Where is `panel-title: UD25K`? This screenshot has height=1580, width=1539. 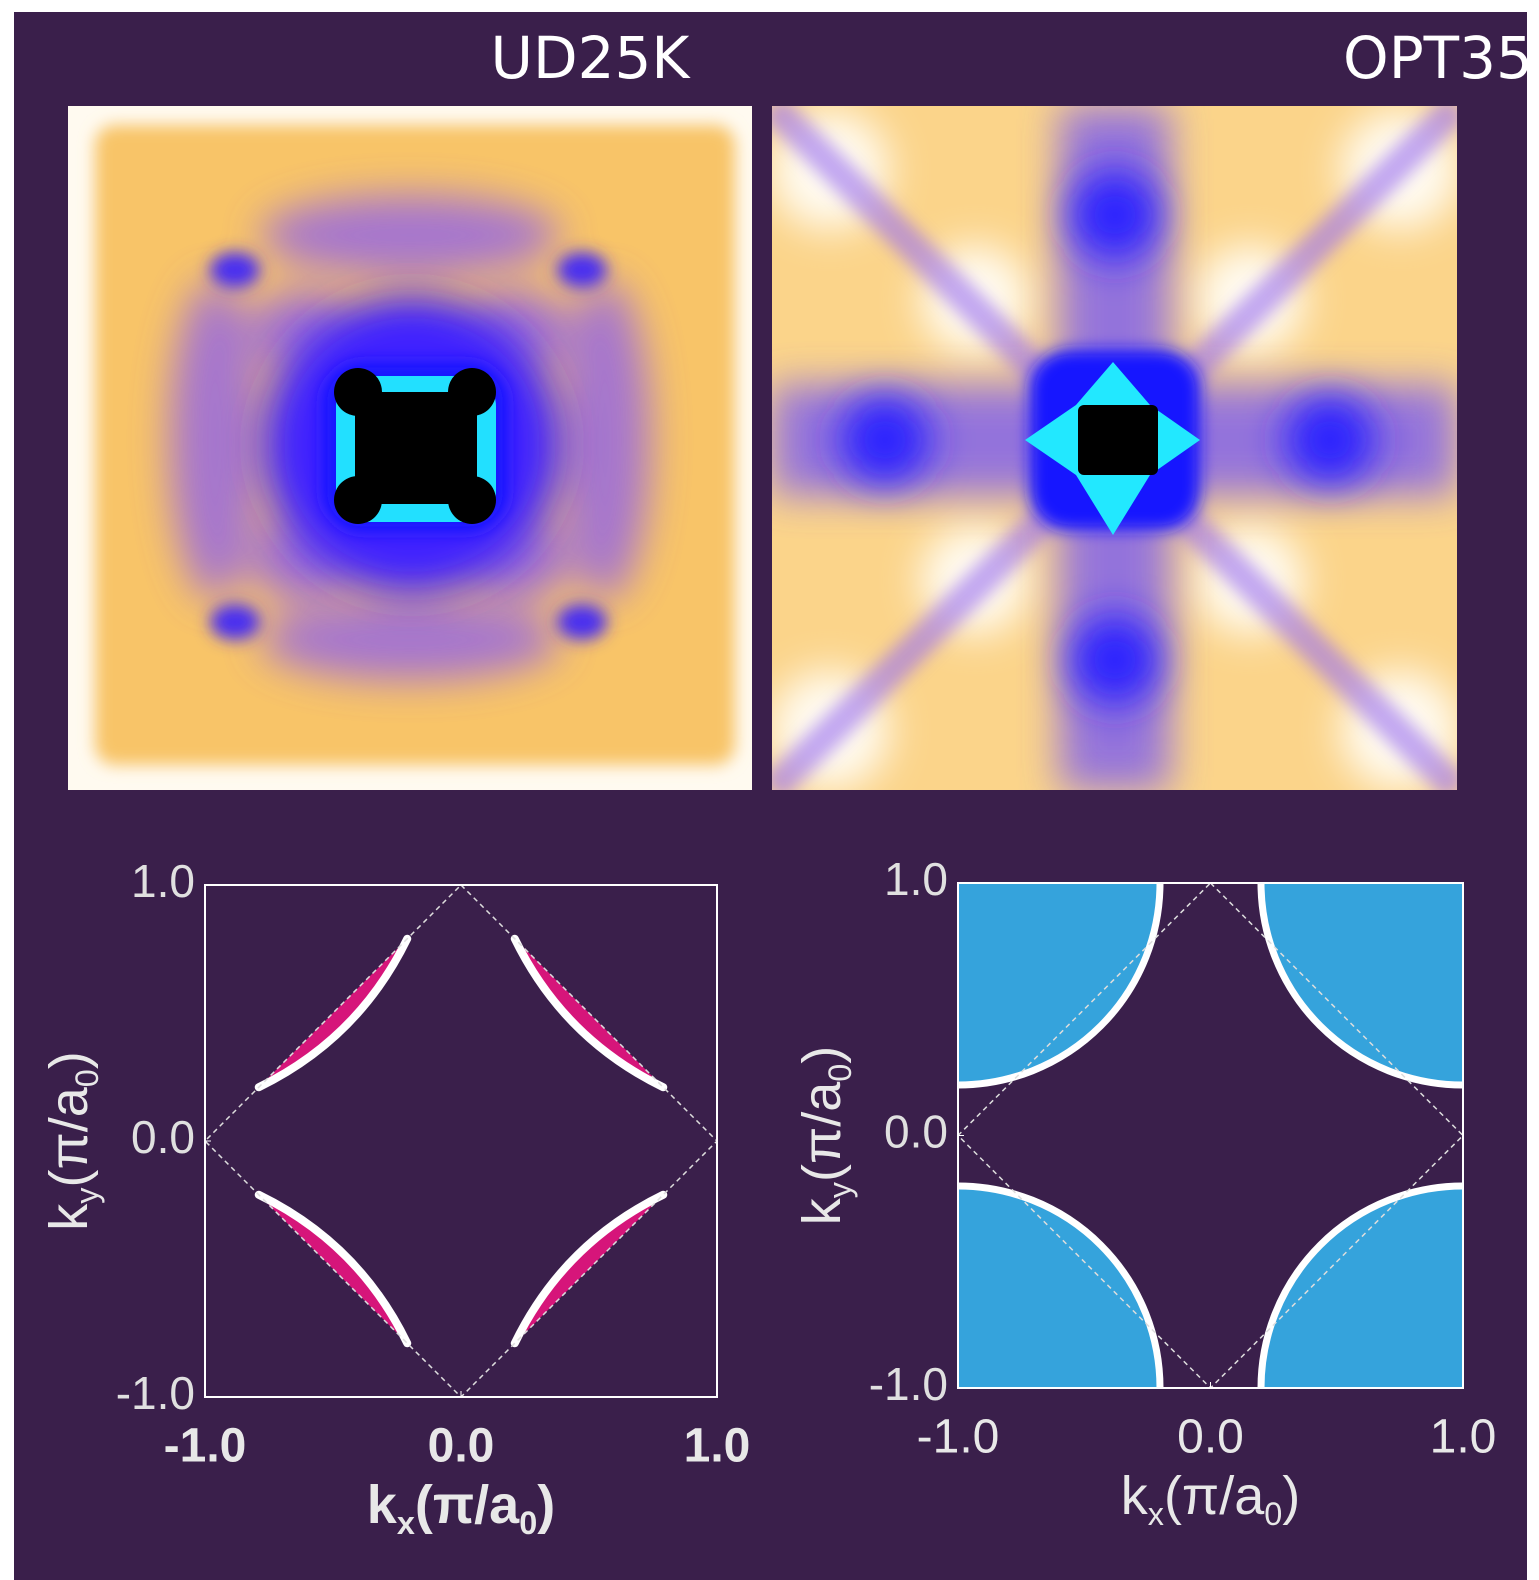 panel-title: UD25K is located at coordinates (591, 58).